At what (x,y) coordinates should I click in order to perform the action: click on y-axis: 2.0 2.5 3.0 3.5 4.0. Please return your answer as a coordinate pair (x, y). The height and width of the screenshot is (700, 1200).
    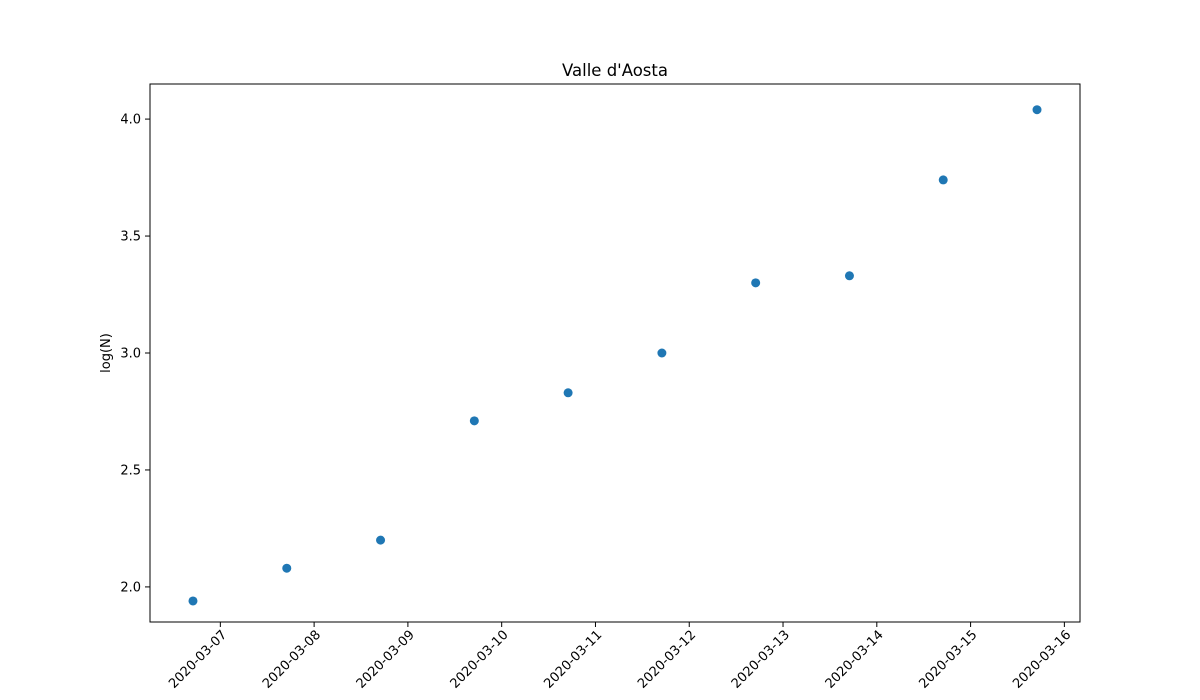
    Looking at the image, I should click on (135, 354).